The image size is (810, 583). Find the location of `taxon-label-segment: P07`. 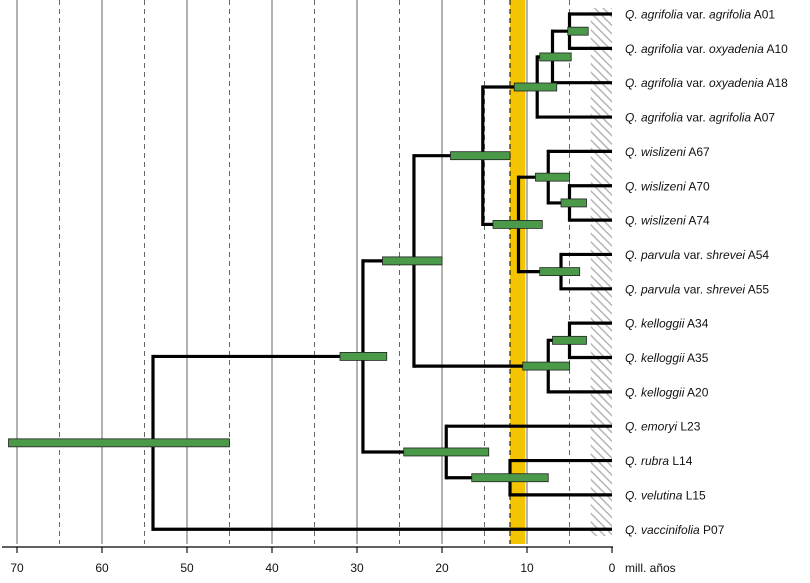

taxon-label-segment: P07 is located at coordinates (712, 530).